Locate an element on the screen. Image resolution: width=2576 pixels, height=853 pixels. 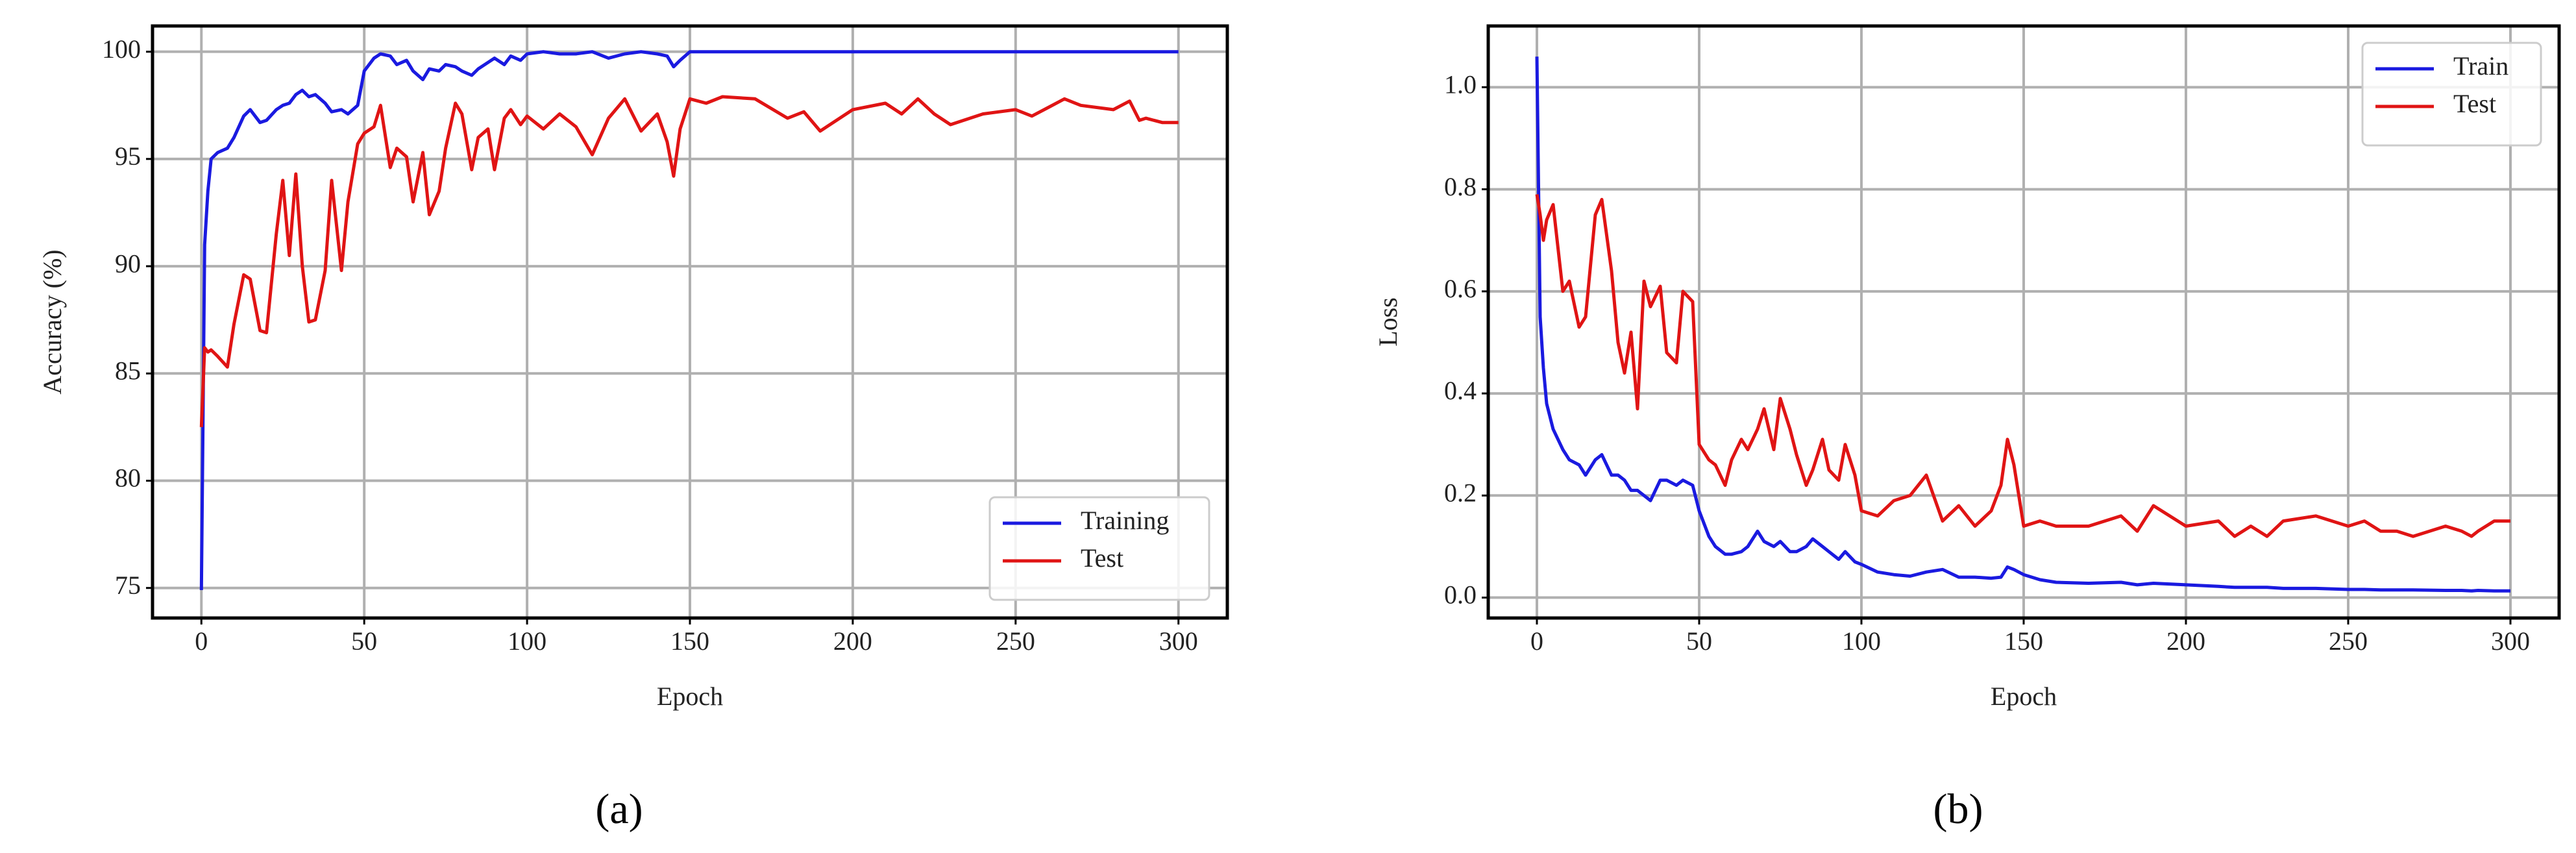
y-tick-label: 0.6 is located at coordinates (1460, 288).